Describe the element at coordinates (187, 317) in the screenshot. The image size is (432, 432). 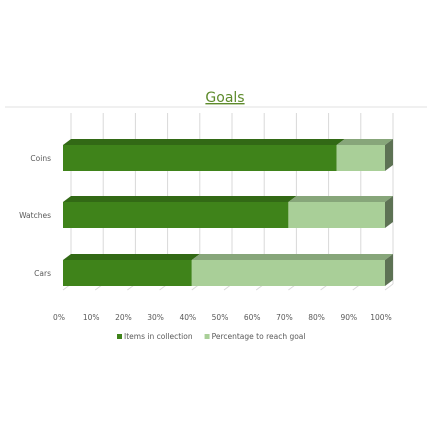
I see `x-tick-label: 40%` at that location.